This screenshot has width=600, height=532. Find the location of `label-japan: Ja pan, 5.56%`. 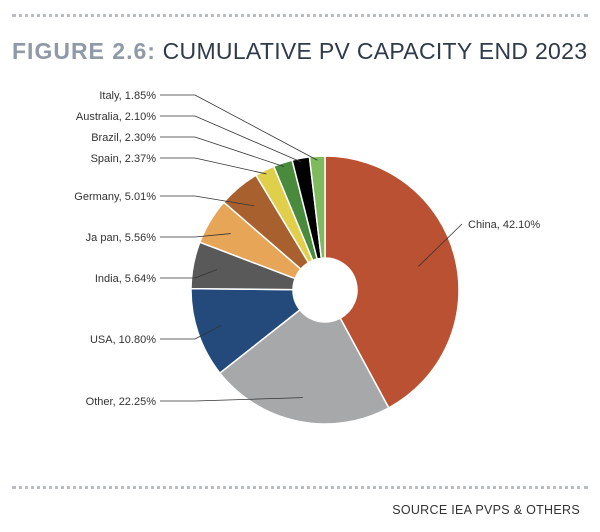

label-japan: Ja pan, 5.56% is located at coordinates (121, 238).